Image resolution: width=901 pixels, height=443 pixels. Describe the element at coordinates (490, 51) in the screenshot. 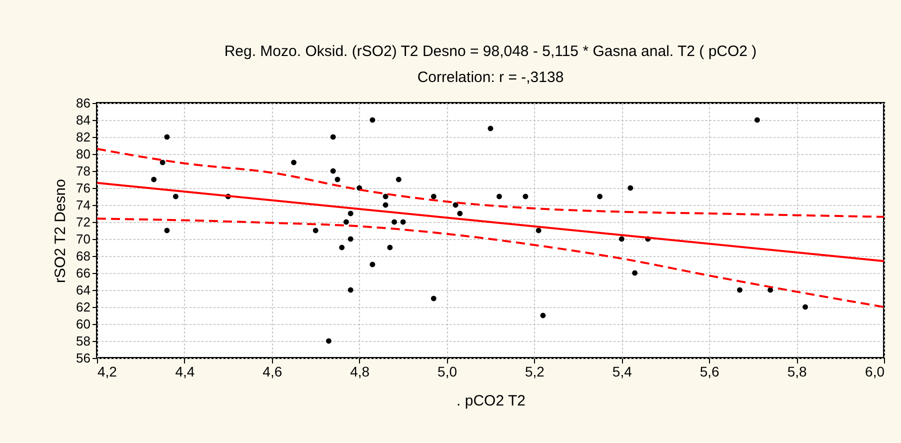

I see `chart-title: Reg. Mozo. Oksid. (rSO2) T2 Desno = 98,048 - 5,115 * Gasna anal. T2 ( pCO2 )` at that location.